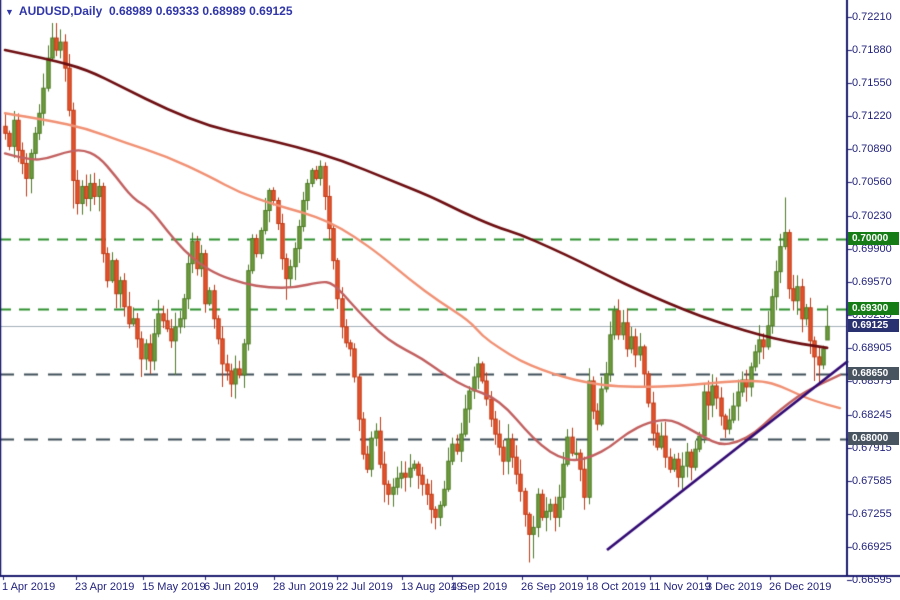 This screenshot has height=600, width=900. I want to click on price-axis-label: 0.66595, so click(872, 580).